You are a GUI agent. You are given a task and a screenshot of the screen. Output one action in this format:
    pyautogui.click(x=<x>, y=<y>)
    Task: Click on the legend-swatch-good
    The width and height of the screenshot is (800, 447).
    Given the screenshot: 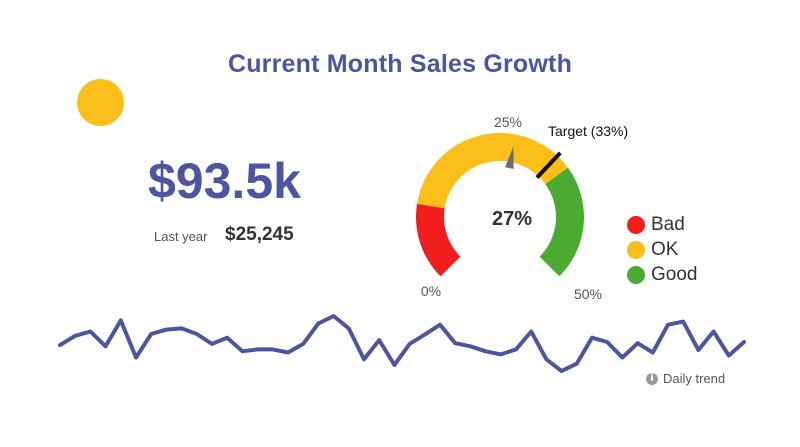 What is the action you would take?
    pyautogui.click(x=636, y=274)
    